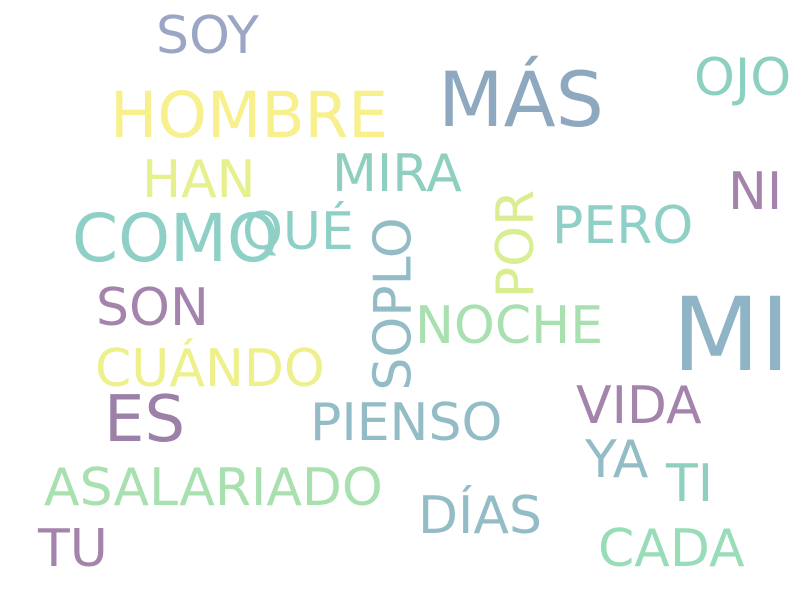 This screenshot has width=800, height=600. Describe the element at coordinates (671, 549) in the screenshot. I see `word-cada: CADA` at that location.